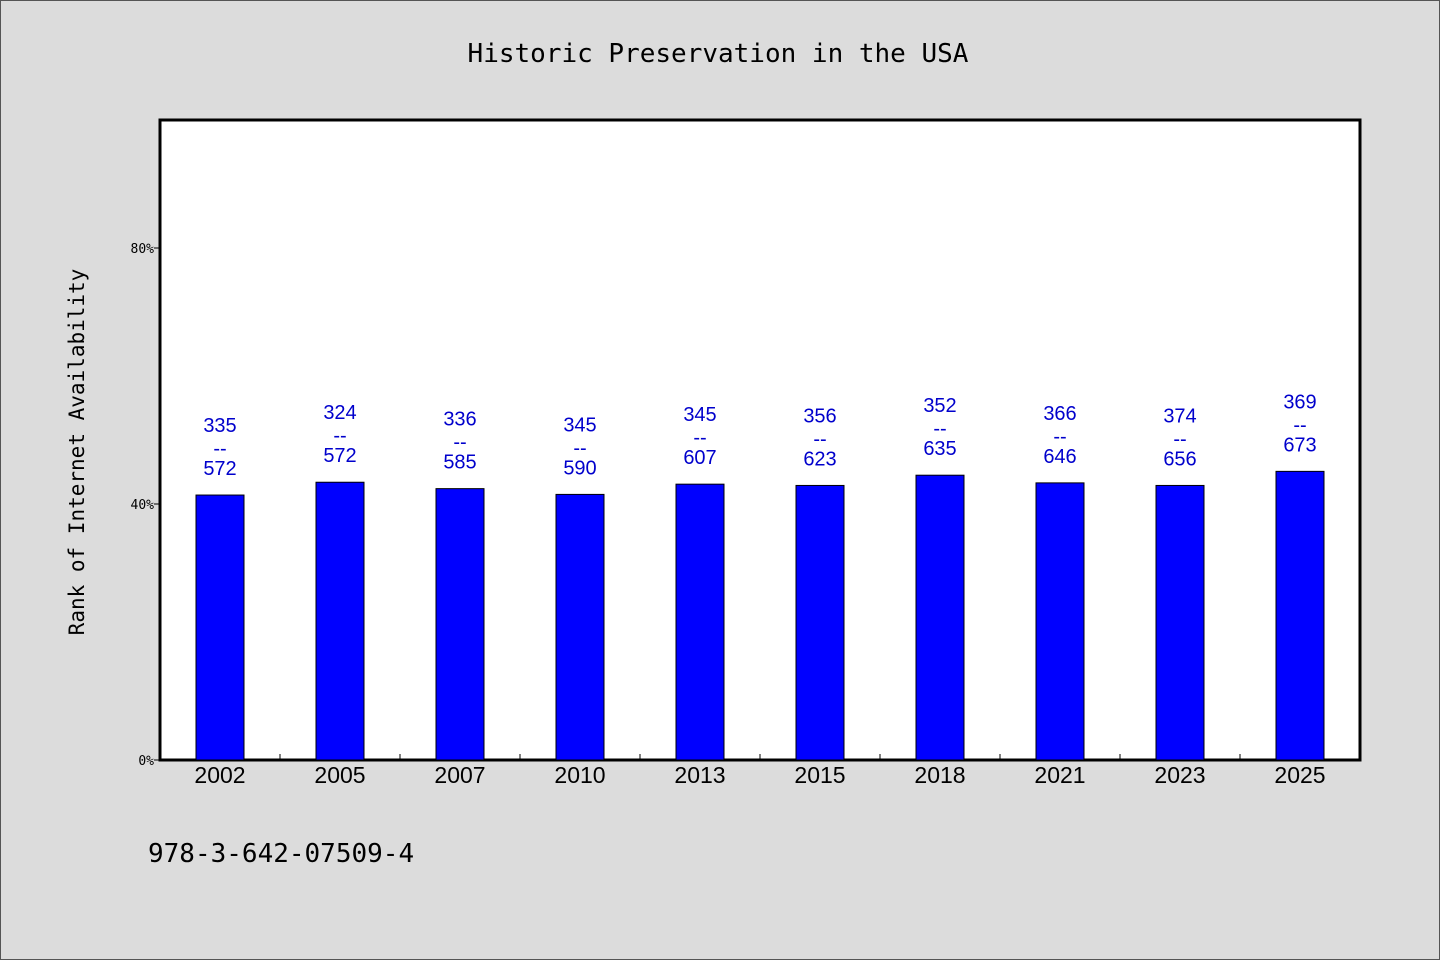  I want to click on x-tick-label: 2010, so click(579, 775).